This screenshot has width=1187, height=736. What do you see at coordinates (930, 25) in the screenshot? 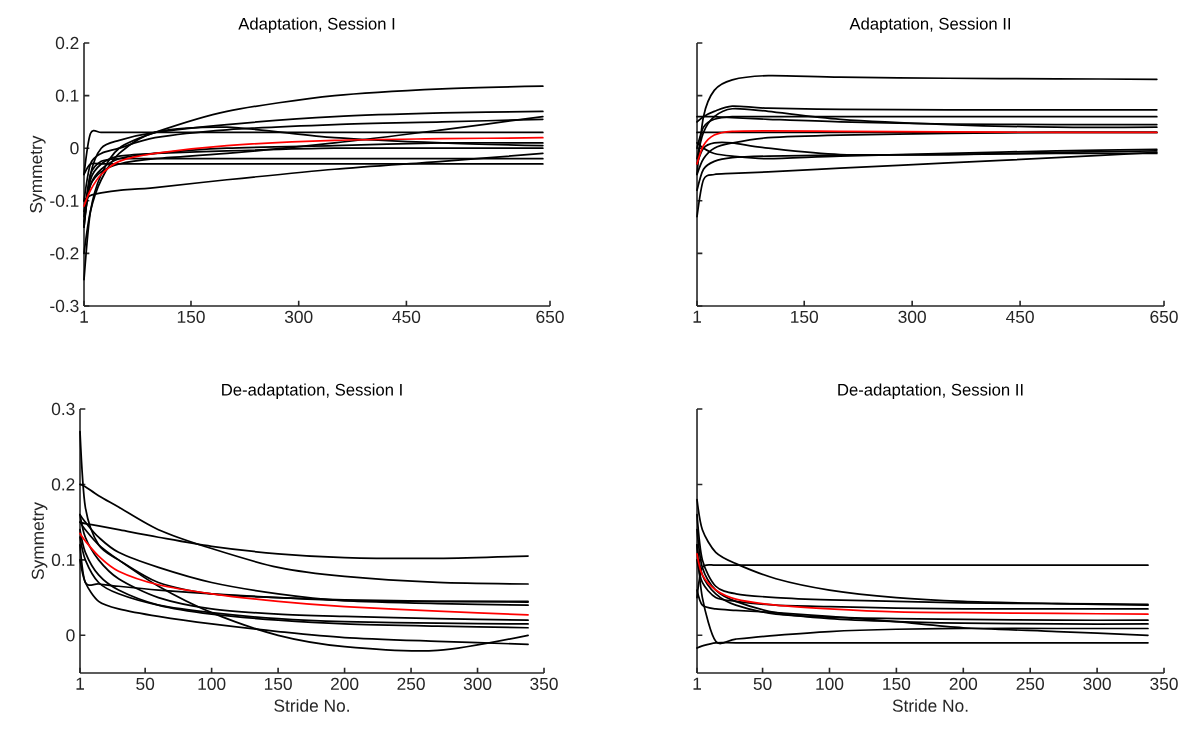
I see `chart-title: Adaptation, Session II` at bounding box center [930, 25].